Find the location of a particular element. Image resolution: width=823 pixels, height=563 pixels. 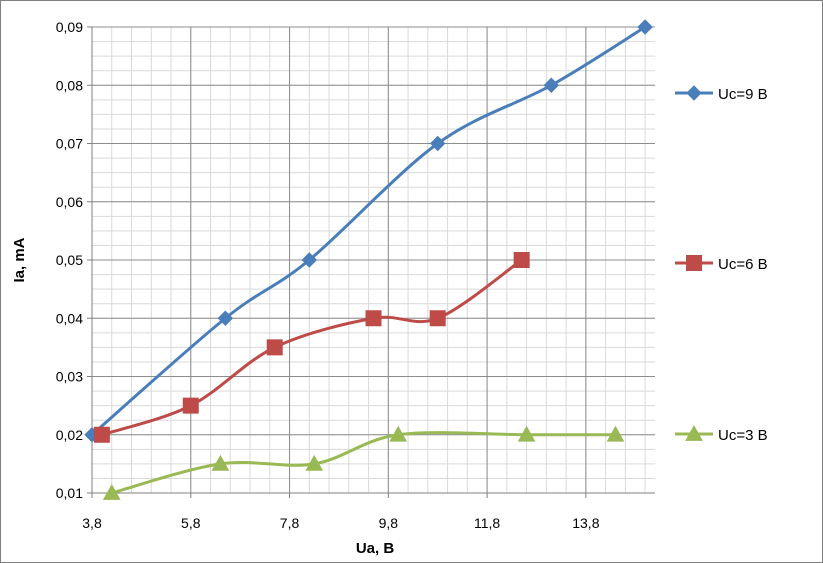

y-tick-label: 0,06 is located at coordinates (69, 202).